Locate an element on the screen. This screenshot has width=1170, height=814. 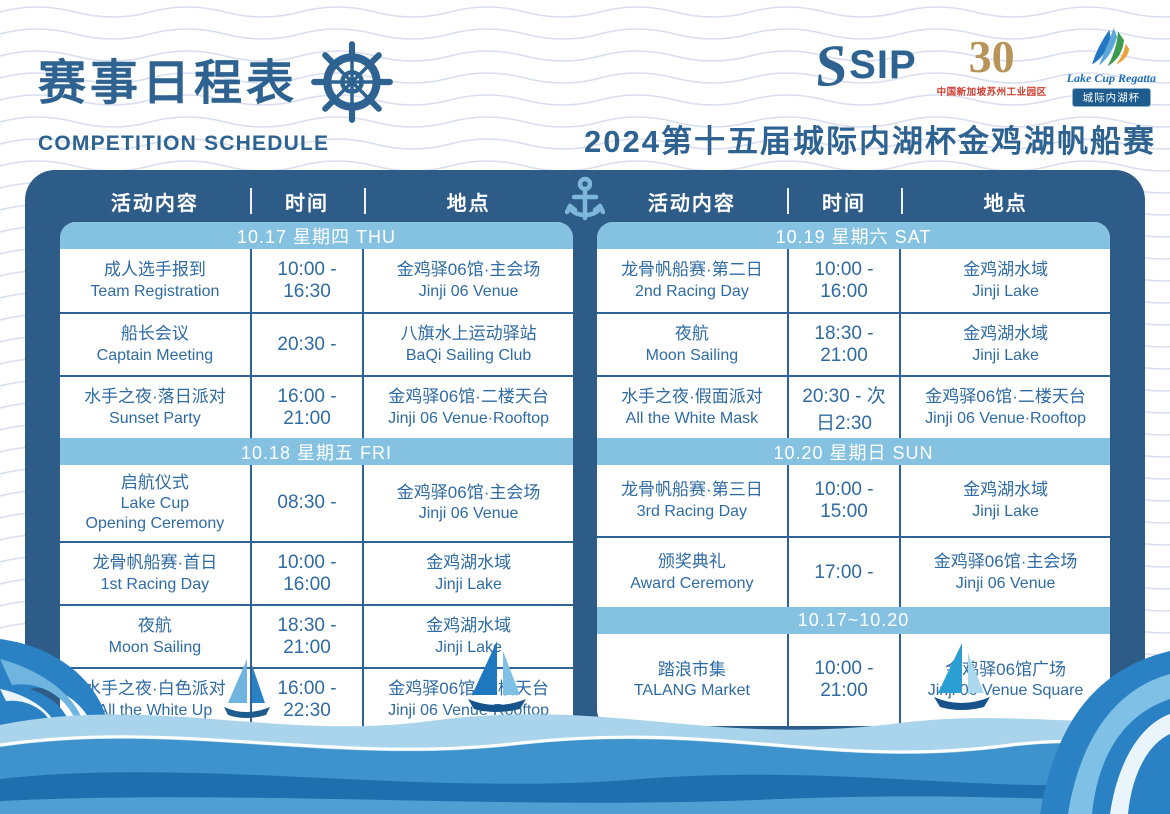
activity-cell: 启航仪式 Lake Cup Opening Ceremony is located at coordinates (155, 503).